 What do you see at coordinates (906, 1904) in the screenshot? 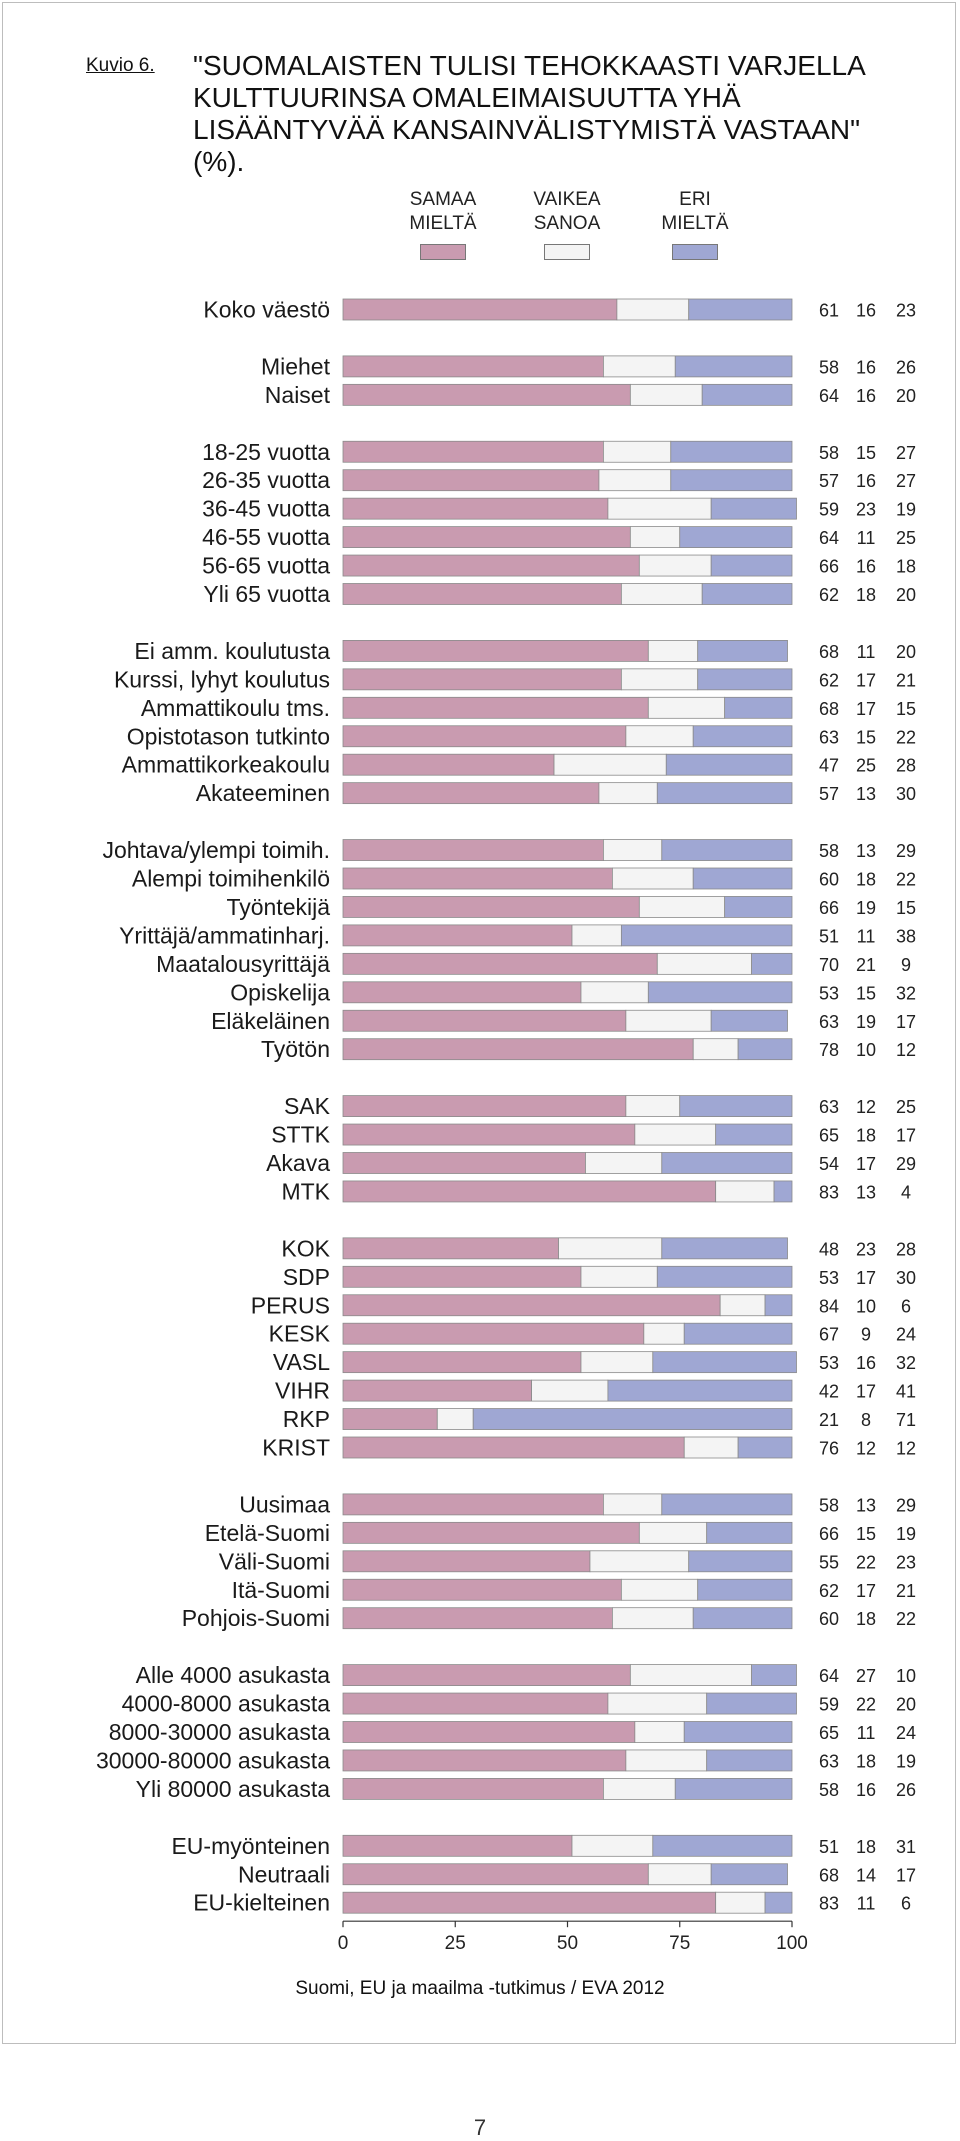
I see `value-label-disagree: 6` at bounding box center [906, 1904].